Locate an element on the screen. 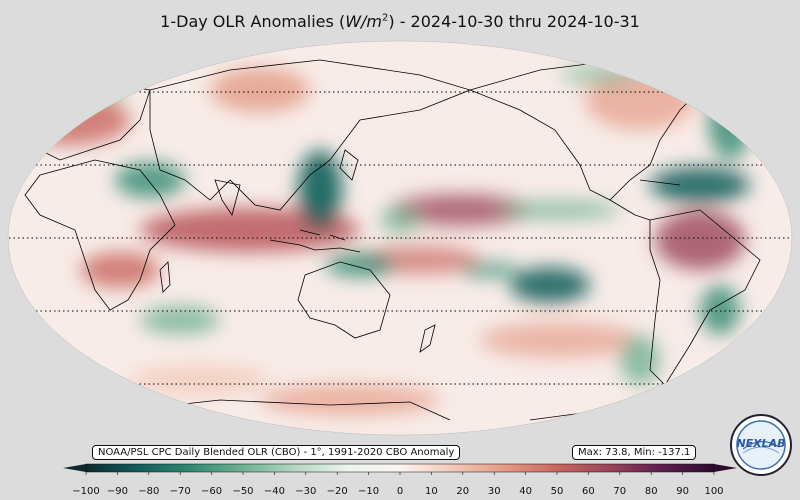 The width and height of the screenshot is (800, 500). title-suffix: ) - 2024-10-30 thru 2024-10-31 is located at coordinates (514, 21).